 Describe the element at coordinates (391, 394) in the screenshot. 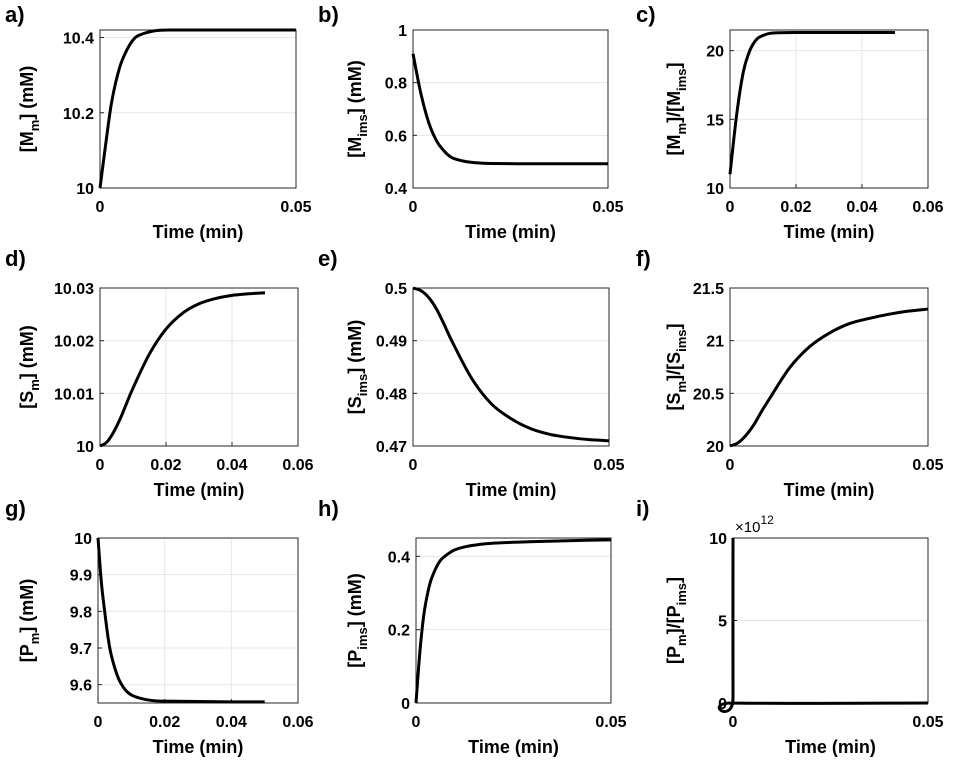

I see `y-tick-label: 0.48` at that location.